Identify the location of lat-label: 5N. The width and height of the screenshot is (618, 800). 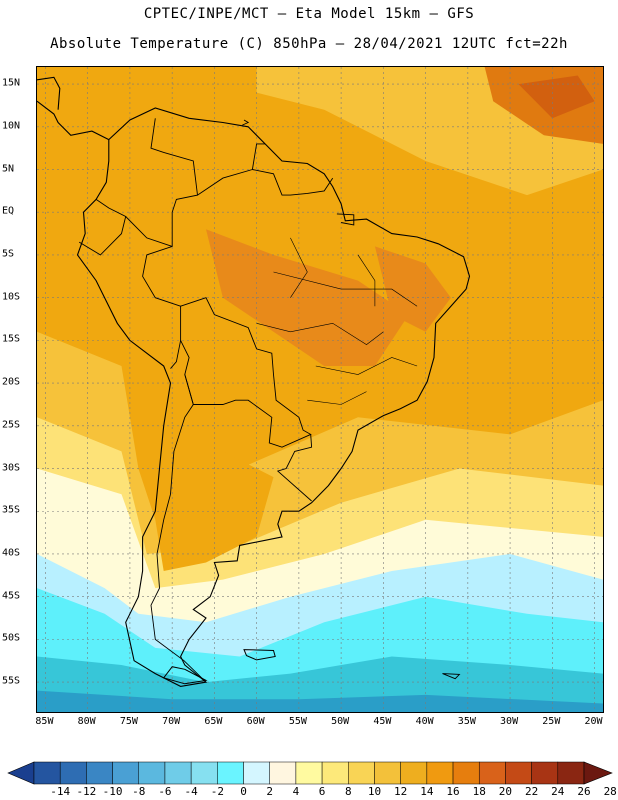
(8, 169).